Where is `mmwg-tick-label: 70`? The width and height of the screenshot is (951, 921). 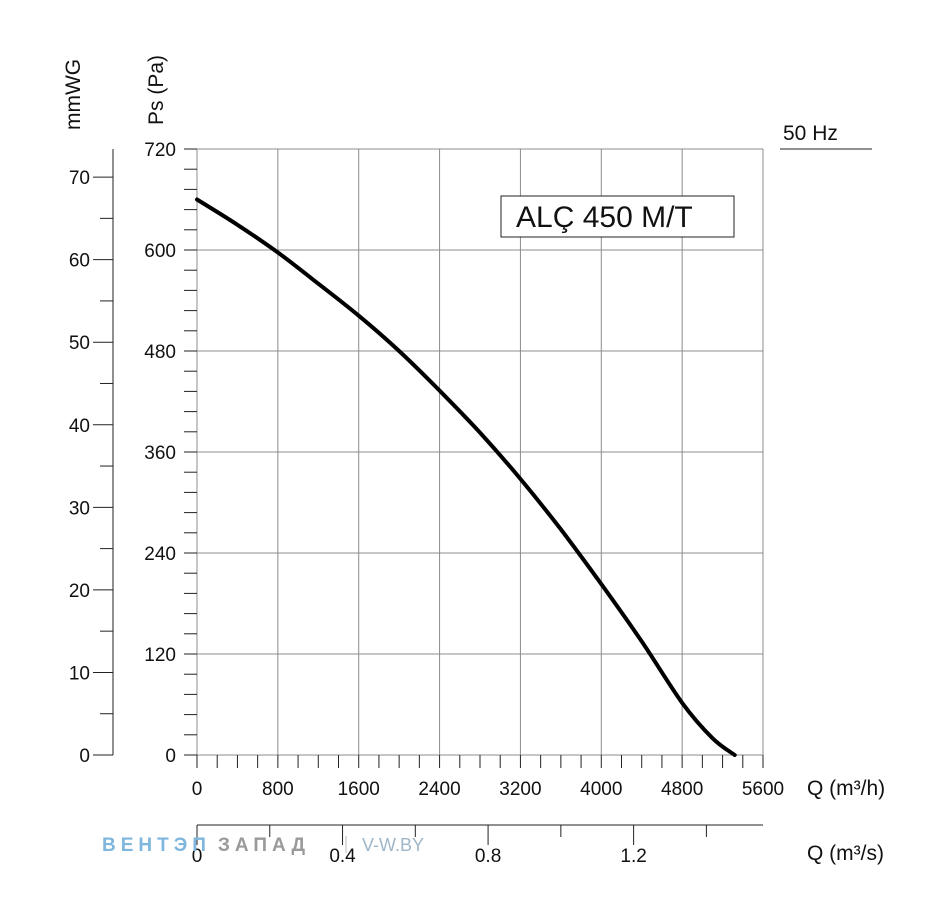
mmwg-tick-label: 70 is located at coordinates (79, 178).